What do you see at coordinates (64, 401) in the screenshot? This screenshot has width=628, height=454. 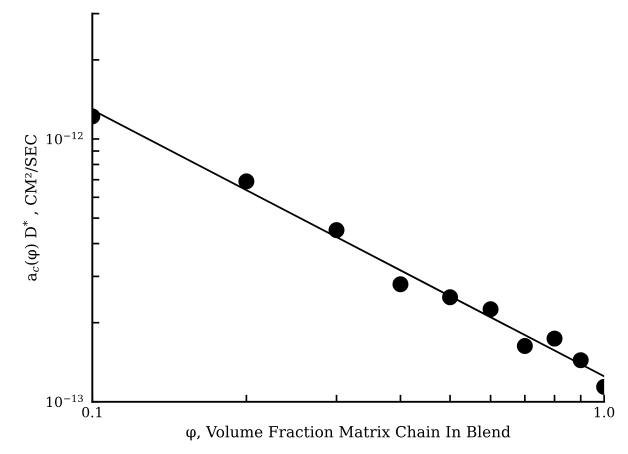 I see `y-tick-label: 10$^{−13}$` at bounding box center [64, 401].